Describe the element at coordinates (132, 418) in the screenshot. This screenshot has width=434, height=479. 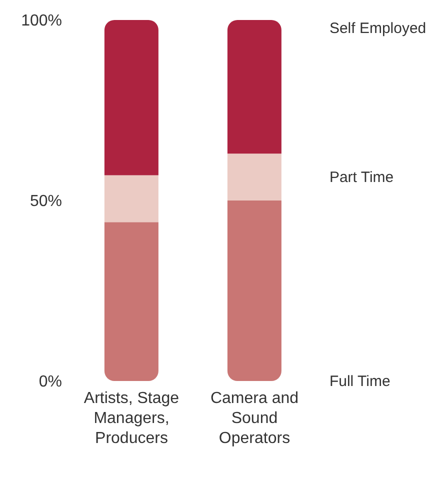
I see `x-tick-label: Artists, Stage Managers, Producers` at that location.